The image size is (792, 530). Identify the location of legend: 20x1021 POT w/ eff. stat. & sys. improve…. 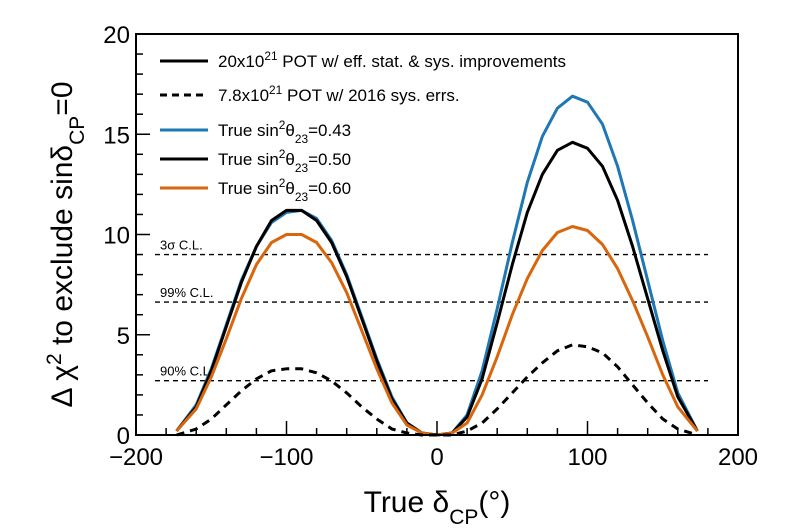
(363, 126).